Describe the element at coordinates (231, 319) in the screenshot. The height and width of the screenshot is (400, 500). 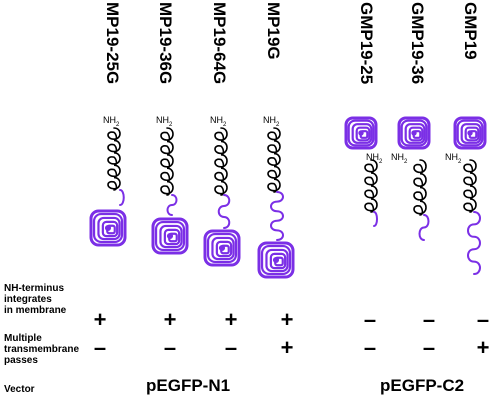
I see `mark-nh-terminus-mp19-64g: +` at that location.